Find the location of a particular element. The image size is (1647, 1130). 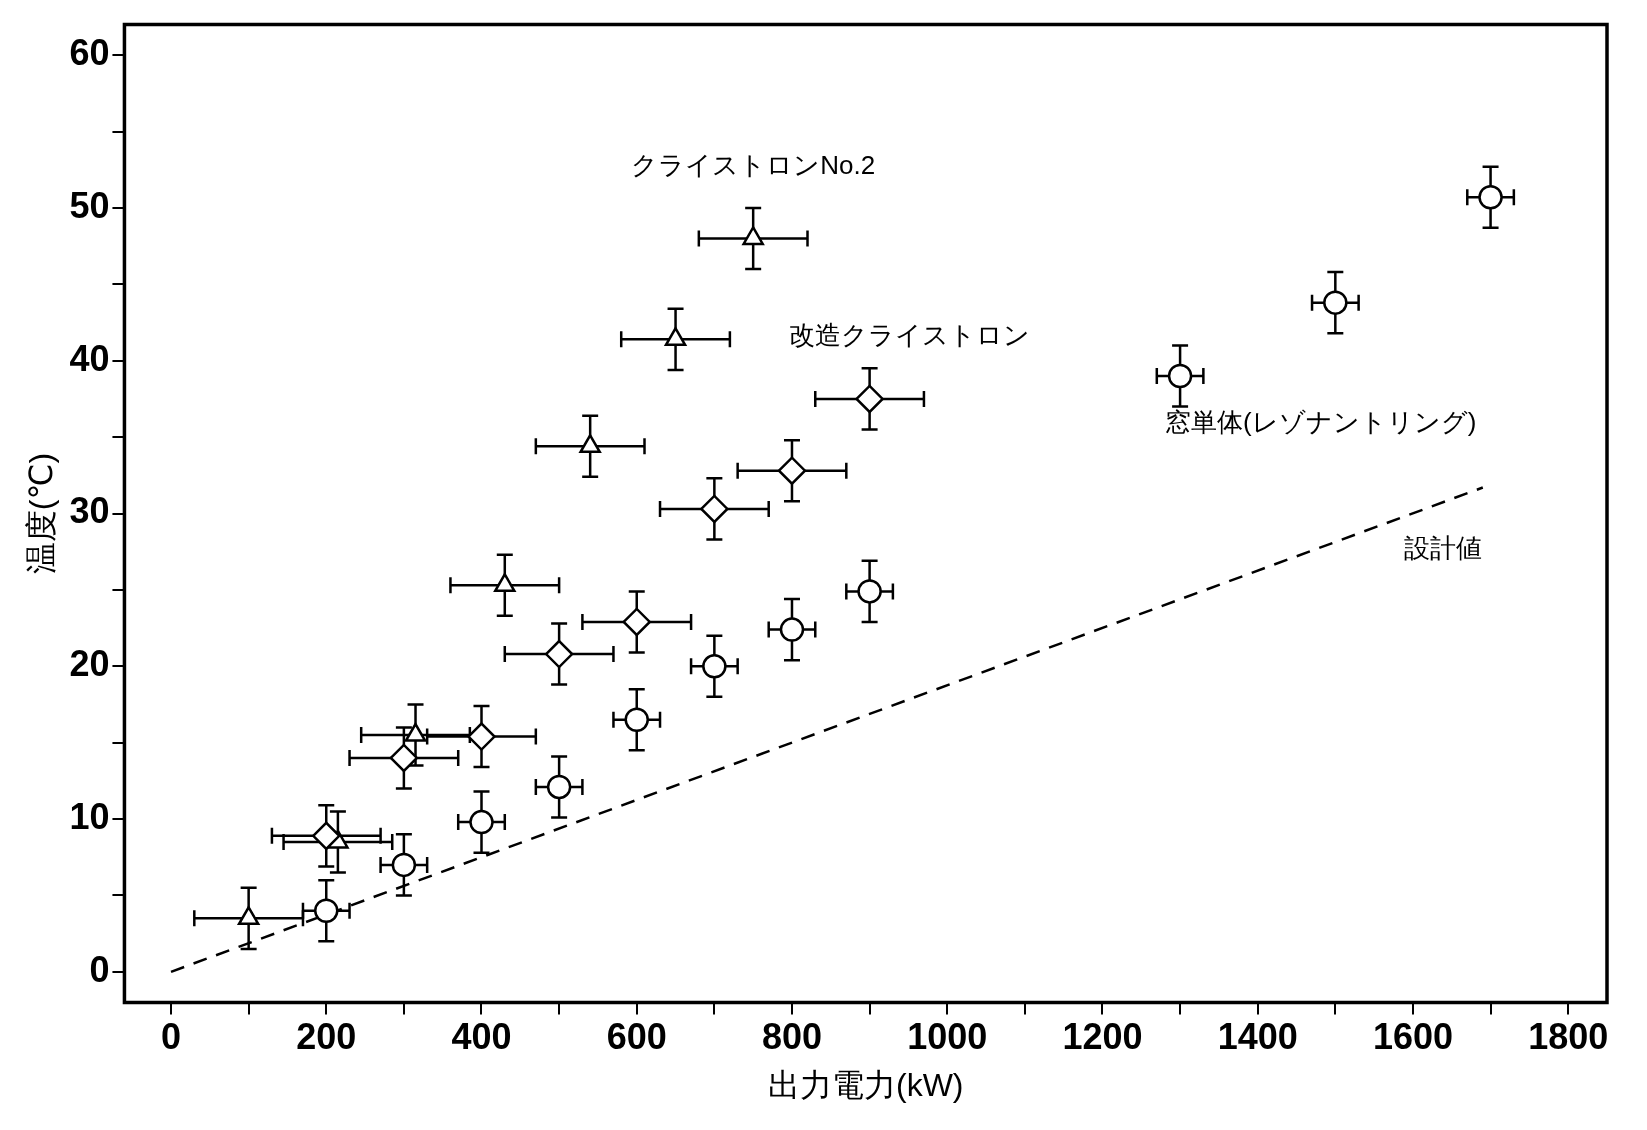

y-tick-label: 50 is located at coordinates (89, 205).